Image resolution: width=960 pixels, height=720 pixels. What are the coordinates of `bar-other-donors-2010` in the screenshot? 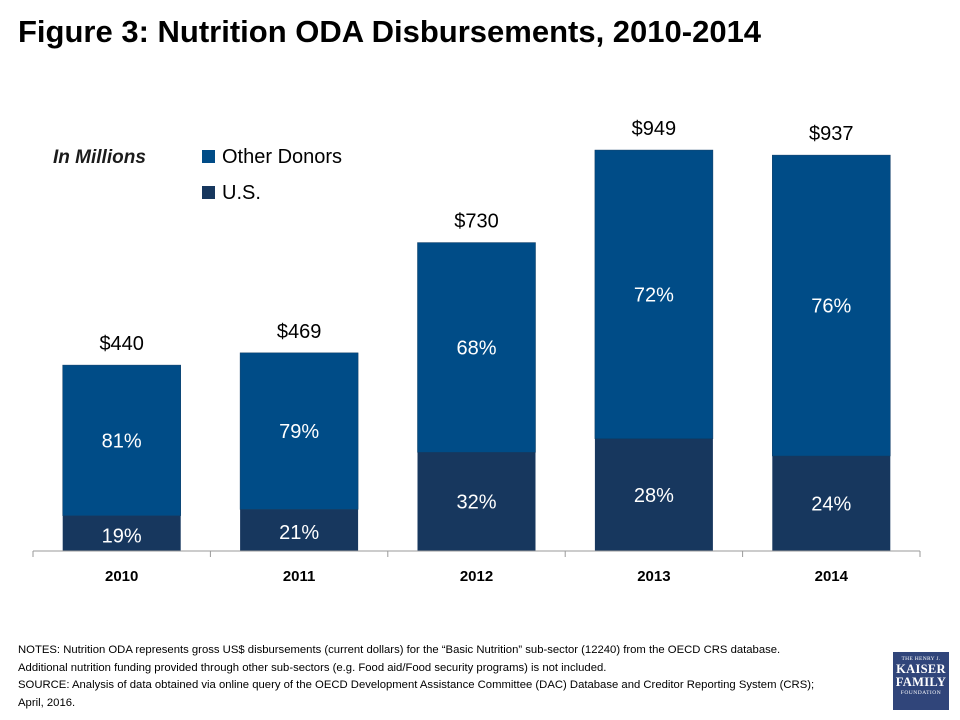 It's located at (121, 440).